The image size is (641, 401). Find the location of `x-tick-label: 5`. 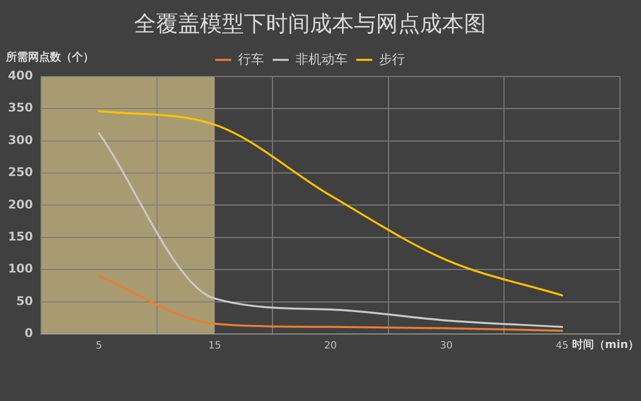

x-tick-label: 5 is located at coordinates (99, 346).